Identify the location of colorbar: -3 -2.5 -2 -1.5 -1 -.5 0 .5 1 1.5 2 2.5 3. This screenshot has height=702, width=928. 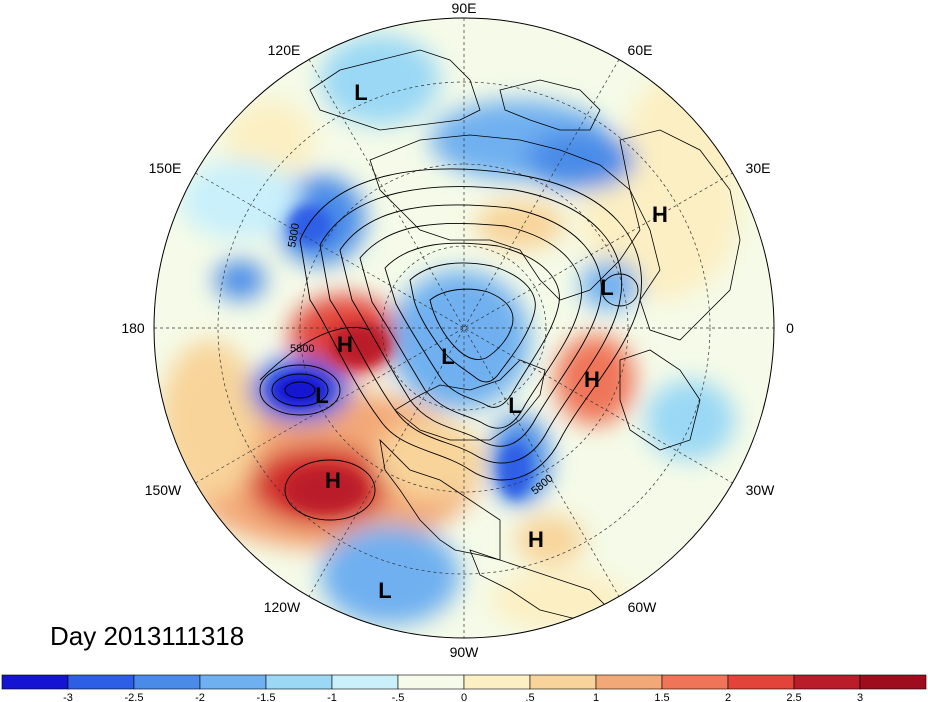
(464, 688).